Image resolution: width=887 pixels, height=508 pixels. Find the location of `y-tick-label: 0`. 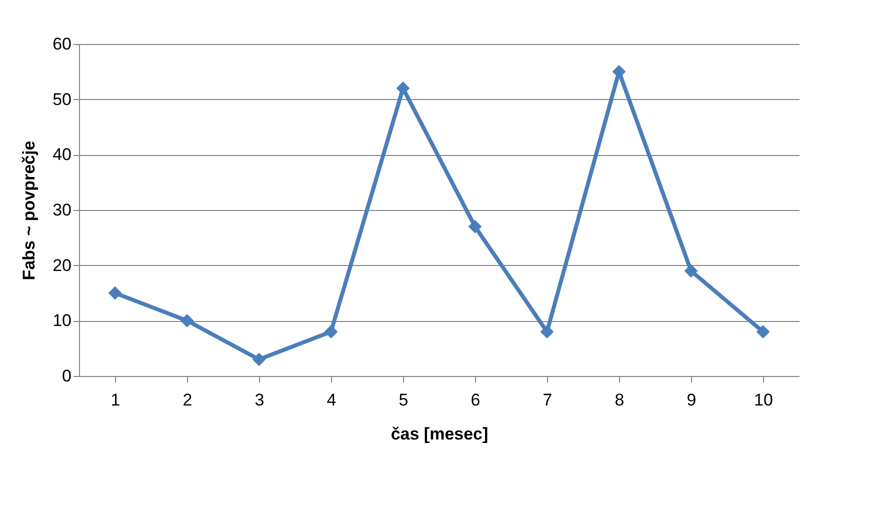

y-tick-label: 0 is located at coordinates (67, 376).